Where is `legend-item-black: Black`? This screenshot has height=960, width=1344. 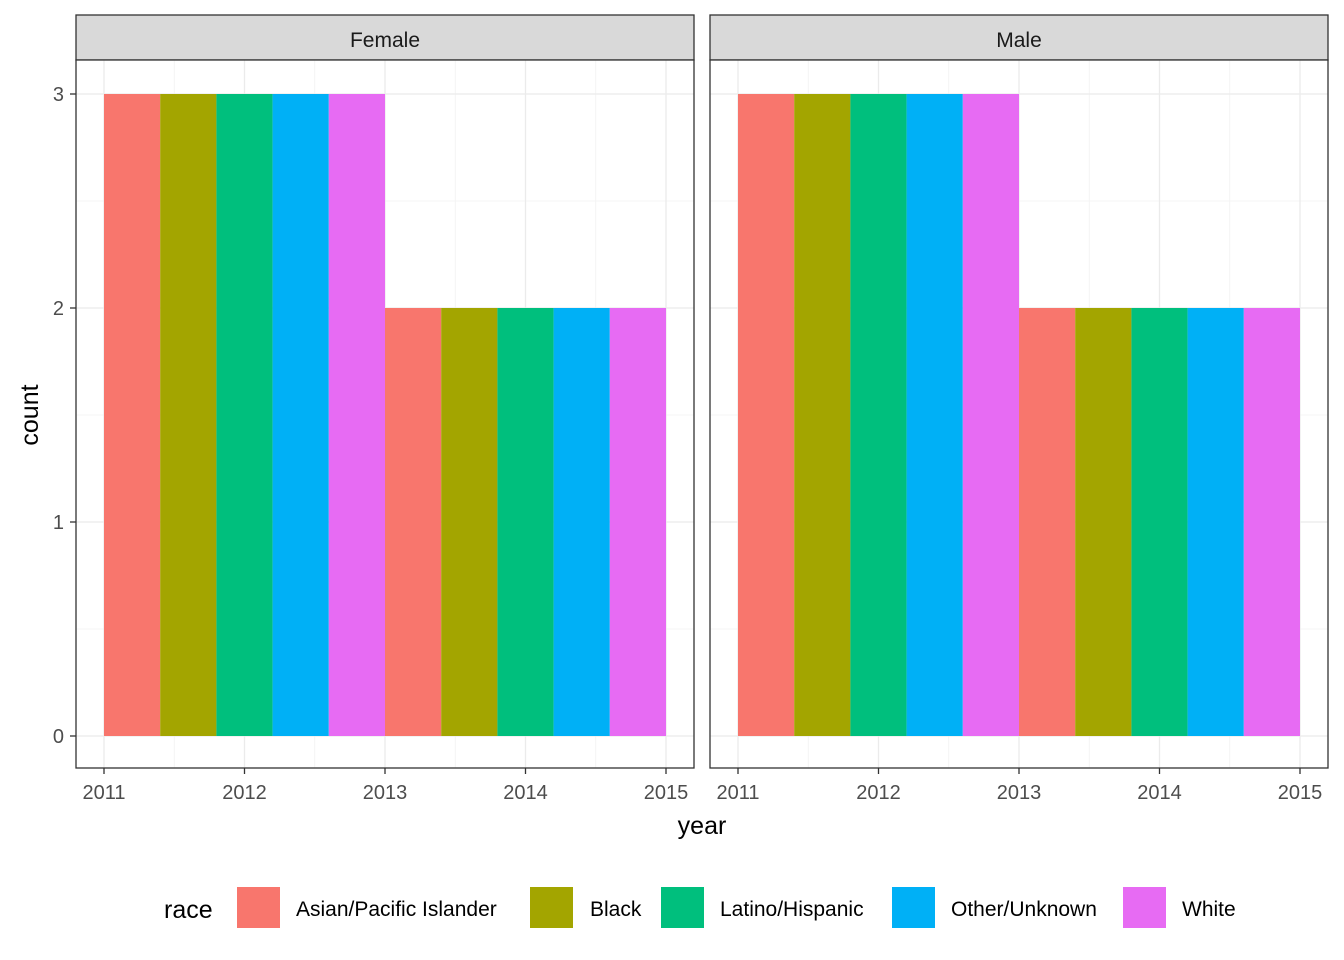 legend-item-black: Black is located at coordinates (586, 907).